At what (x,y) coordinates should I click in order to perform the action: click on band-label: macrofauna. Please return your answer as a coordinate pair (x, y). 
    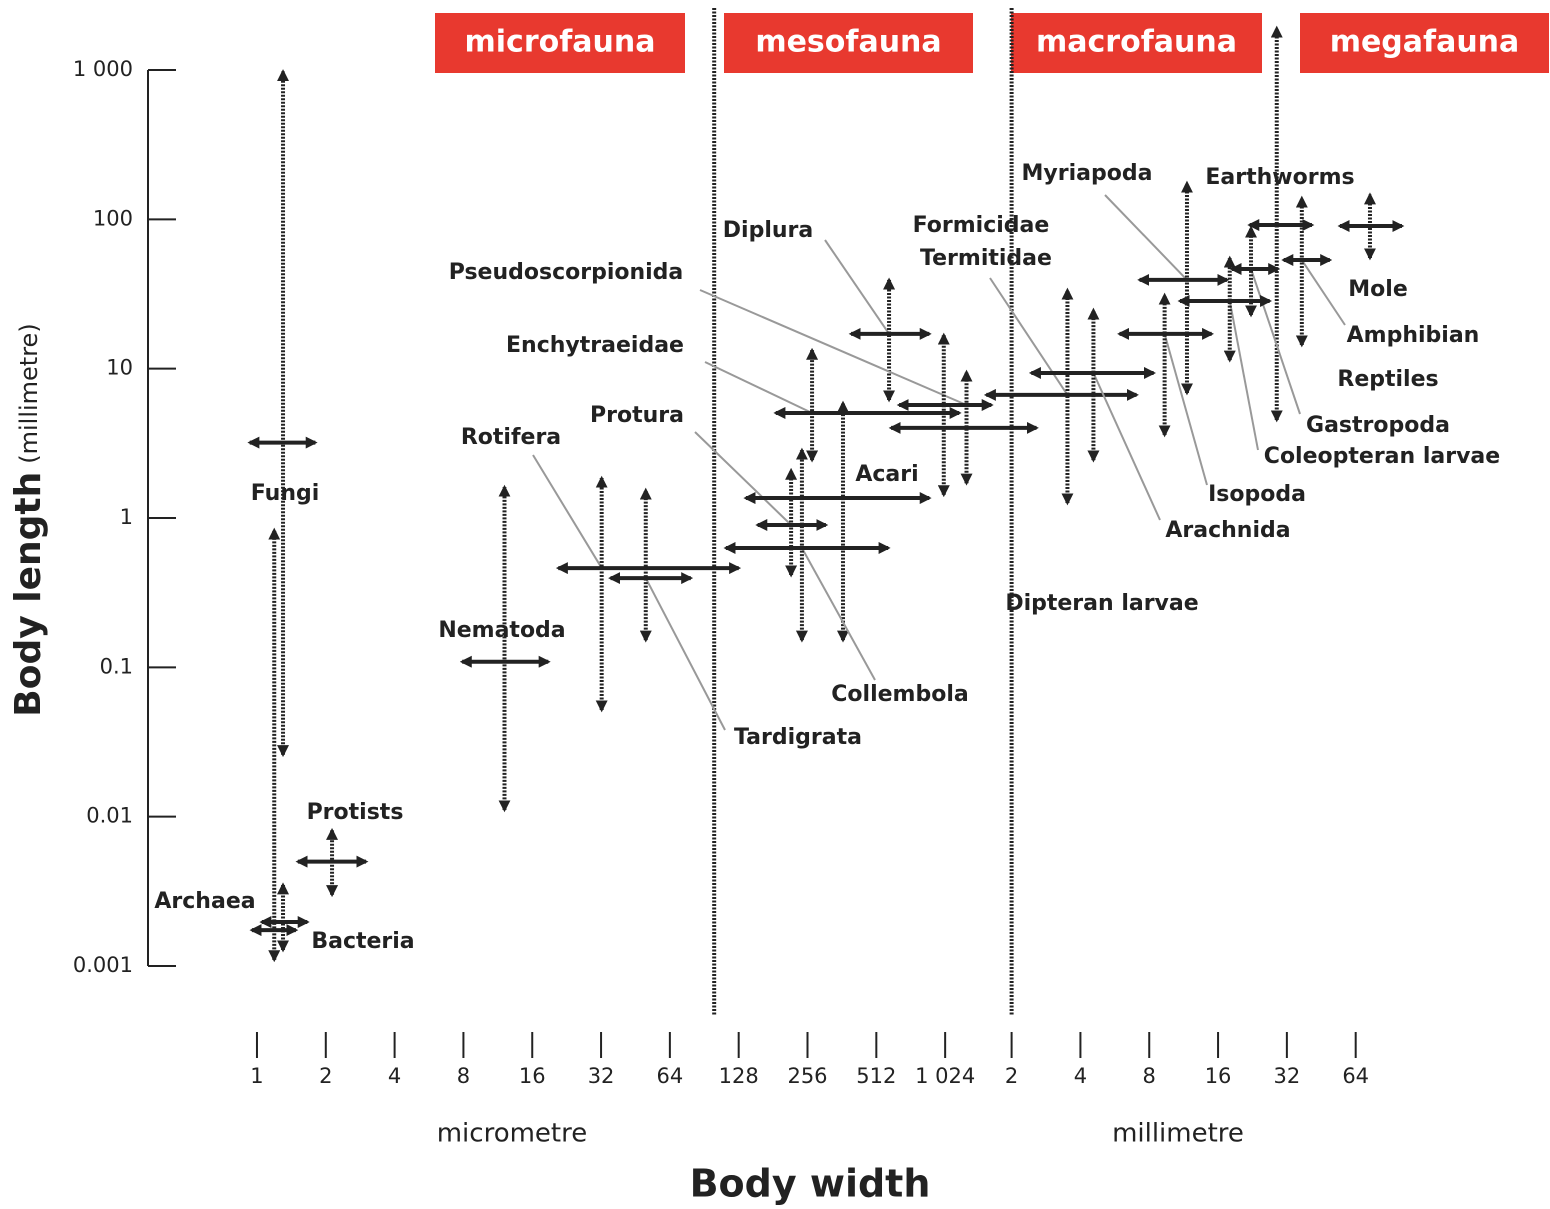
    Looking at the image, I should click on (1136, 42).